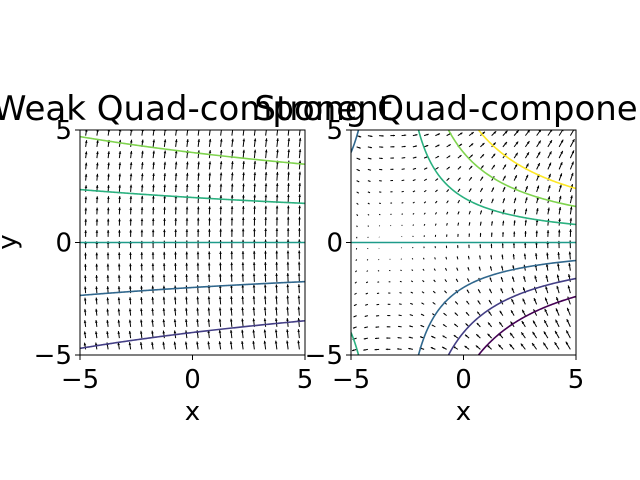 The height and width of the screenshot is (480, 640). I want to click on x-tick-label: 5, so click(576, 380).